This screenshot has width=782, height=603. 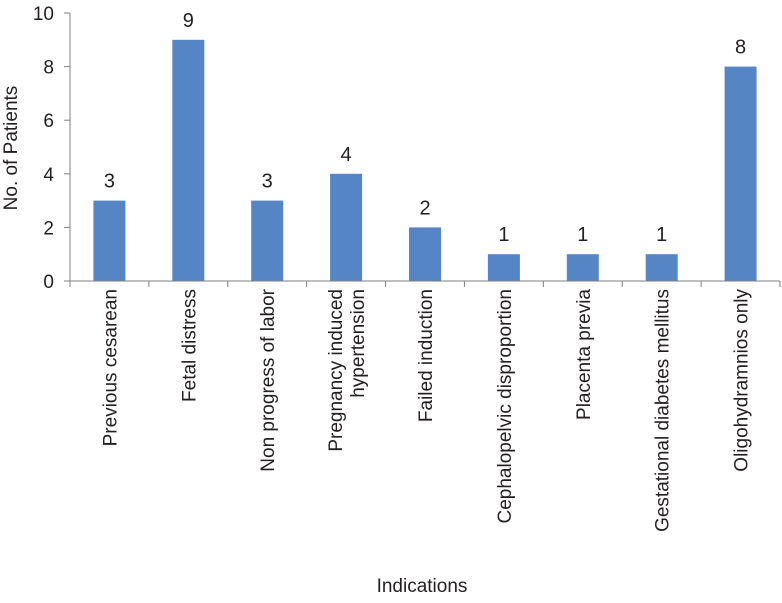 What do you see at coordinates (109, 182) in the screenshot?
I see `data-label-1: 3` at bounding box center [109, 182].